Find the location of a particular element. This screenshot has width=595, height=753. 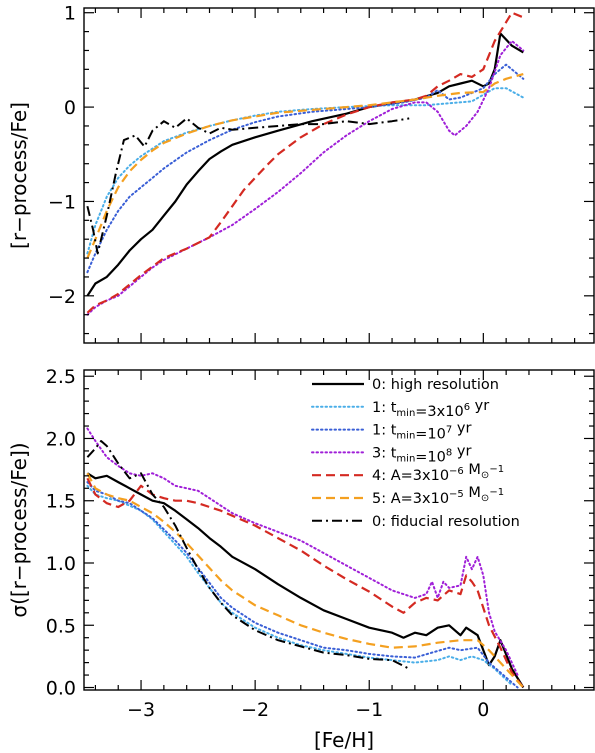

y-tick-label: 2.5 is located at coordinates (61, 377).